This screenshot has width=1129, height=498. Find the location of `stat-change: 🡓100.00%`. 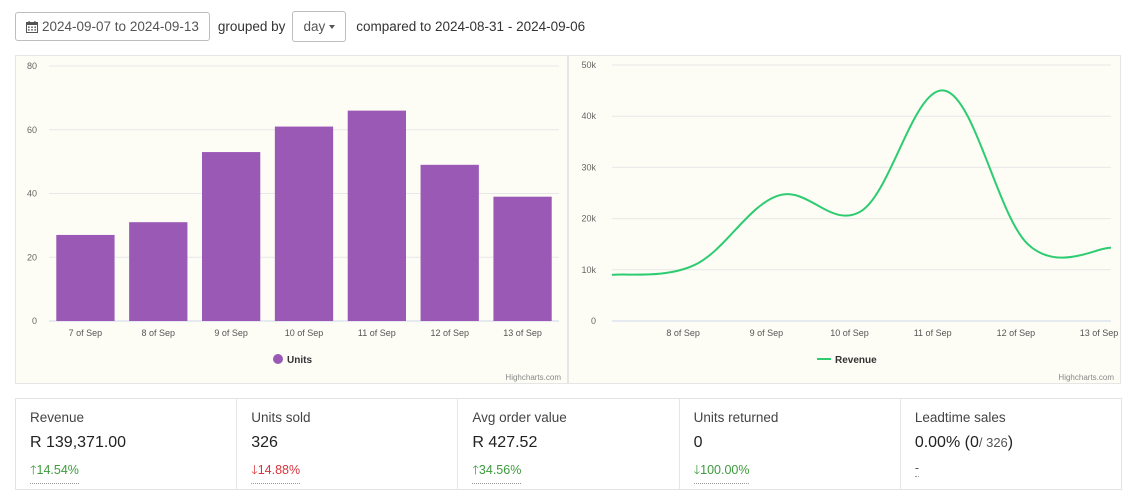

stat-change: 🡓100.00% is located at coordinates (721, 472).